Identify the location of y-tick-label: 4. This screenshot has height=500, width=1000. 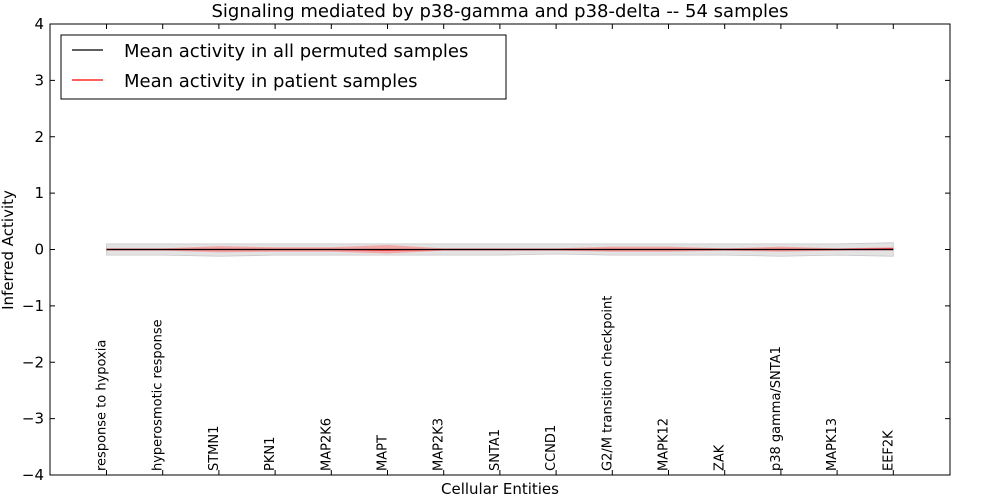
(39, 24).